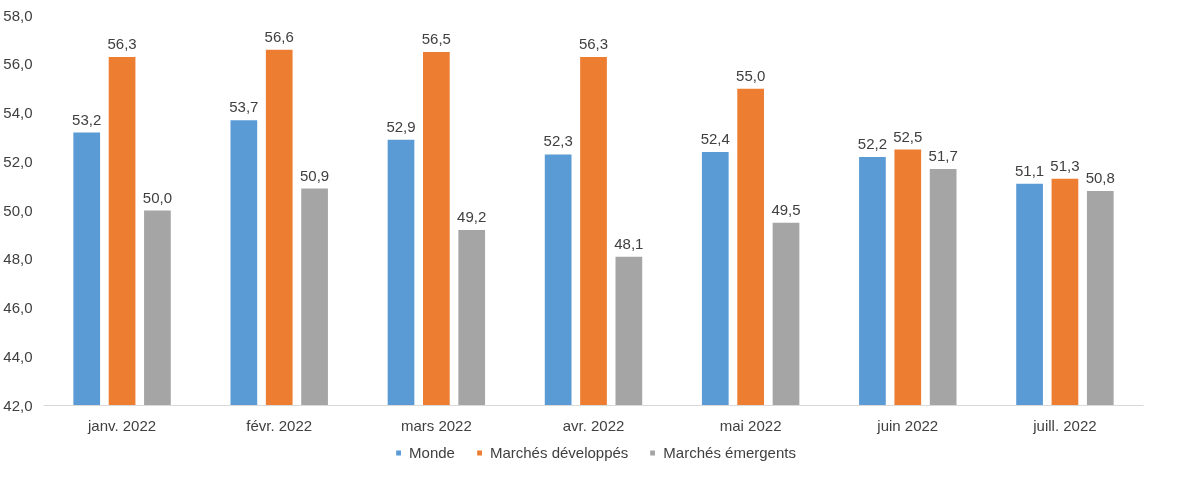 Image resolution: width=1193 pixels, height=502 pixels. I want to click on data-label: 50,8, so click(1100, 177).